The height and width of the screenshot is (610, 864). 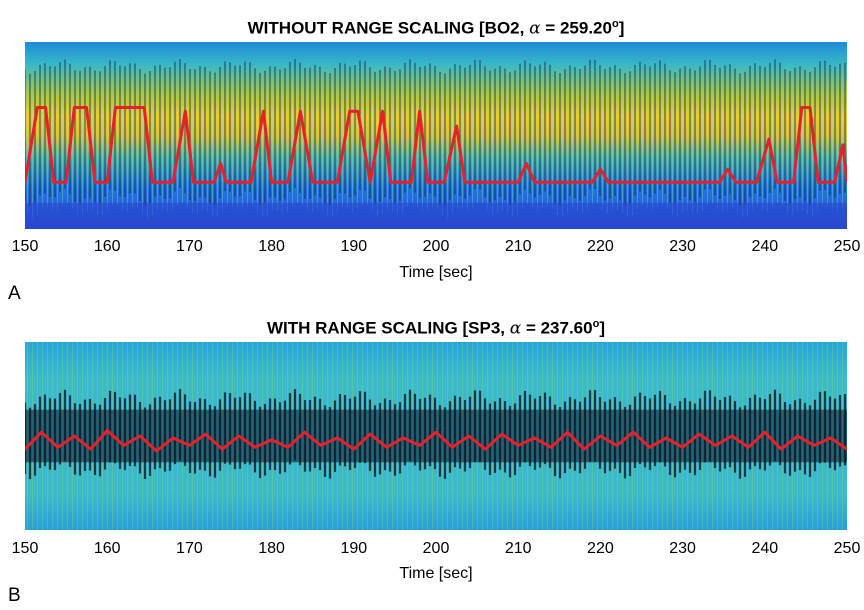 I want to click on dark-band, so click(x=436, y=436).